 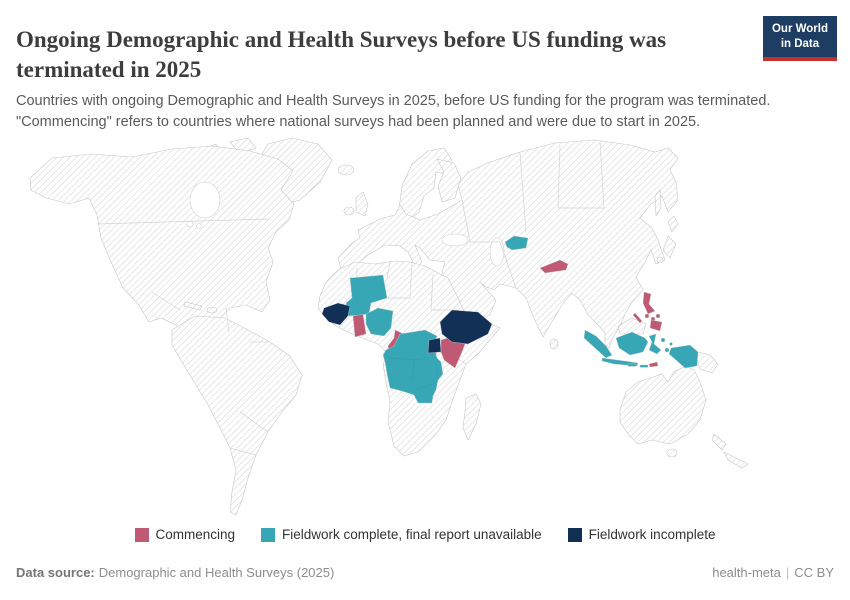 I want to click on legend-swatch-commencing, so click(x=141, y=534).